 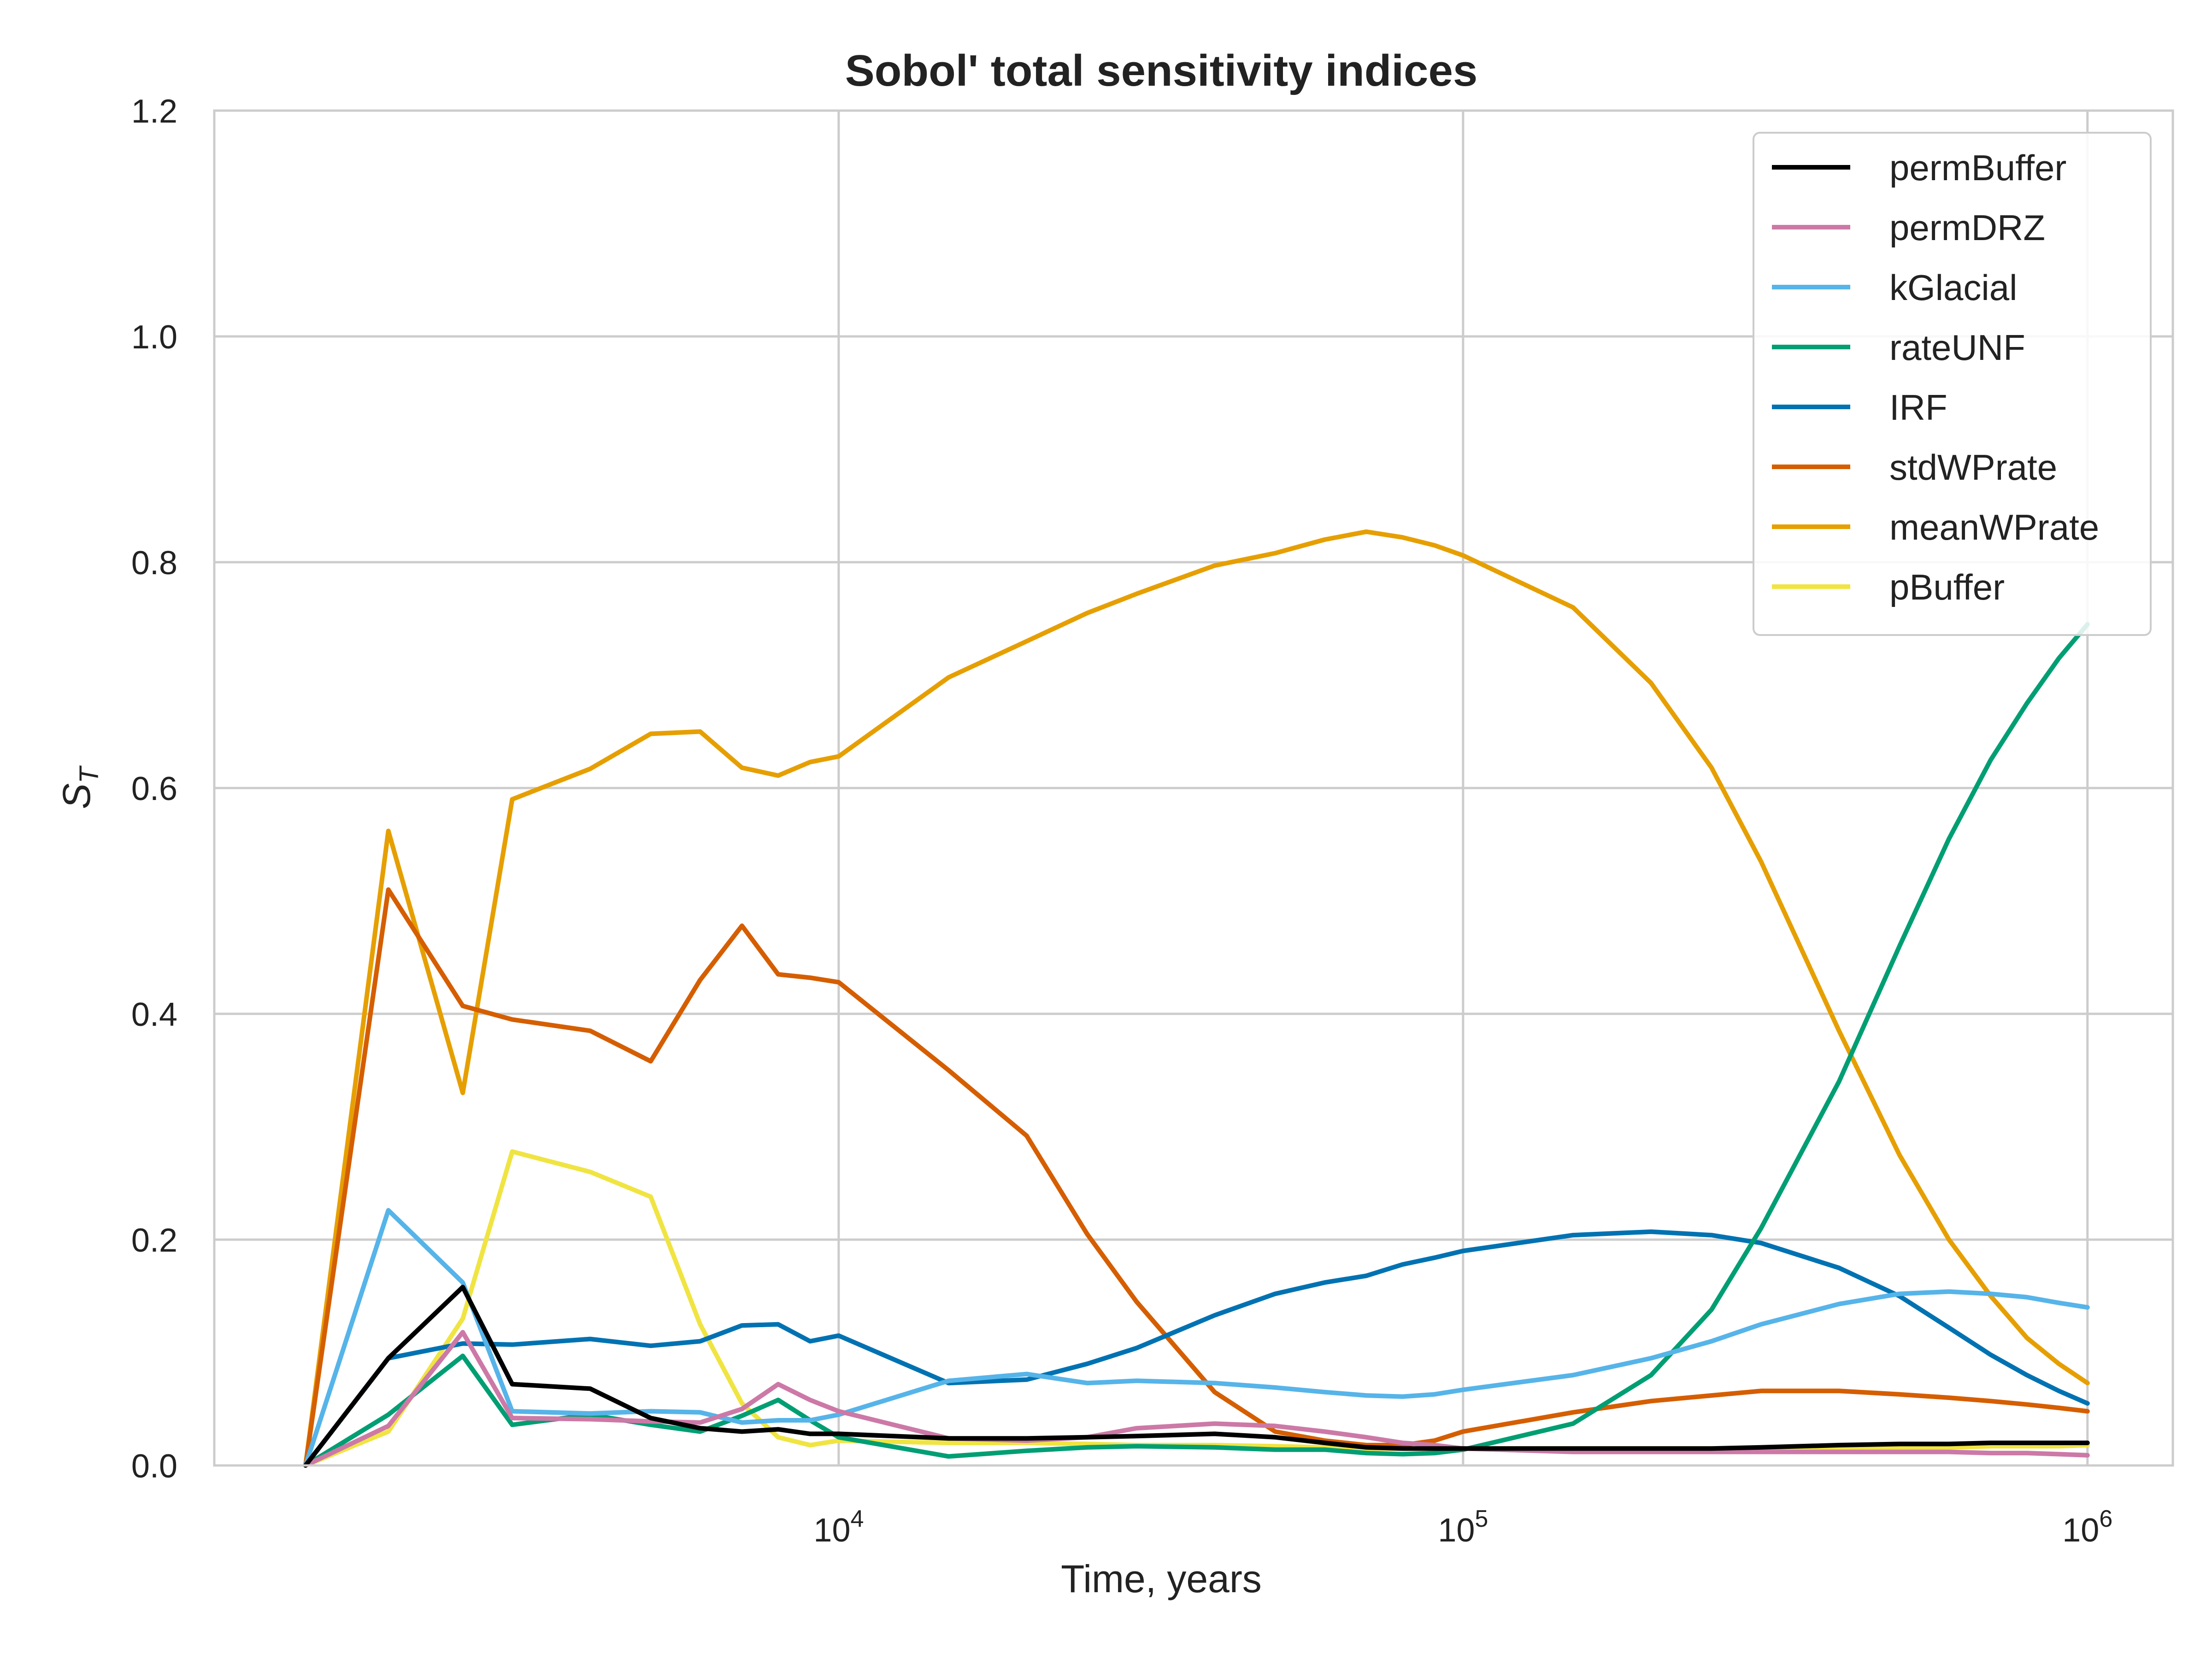 I want to click on legend-box, so click(x=1952, y=384).